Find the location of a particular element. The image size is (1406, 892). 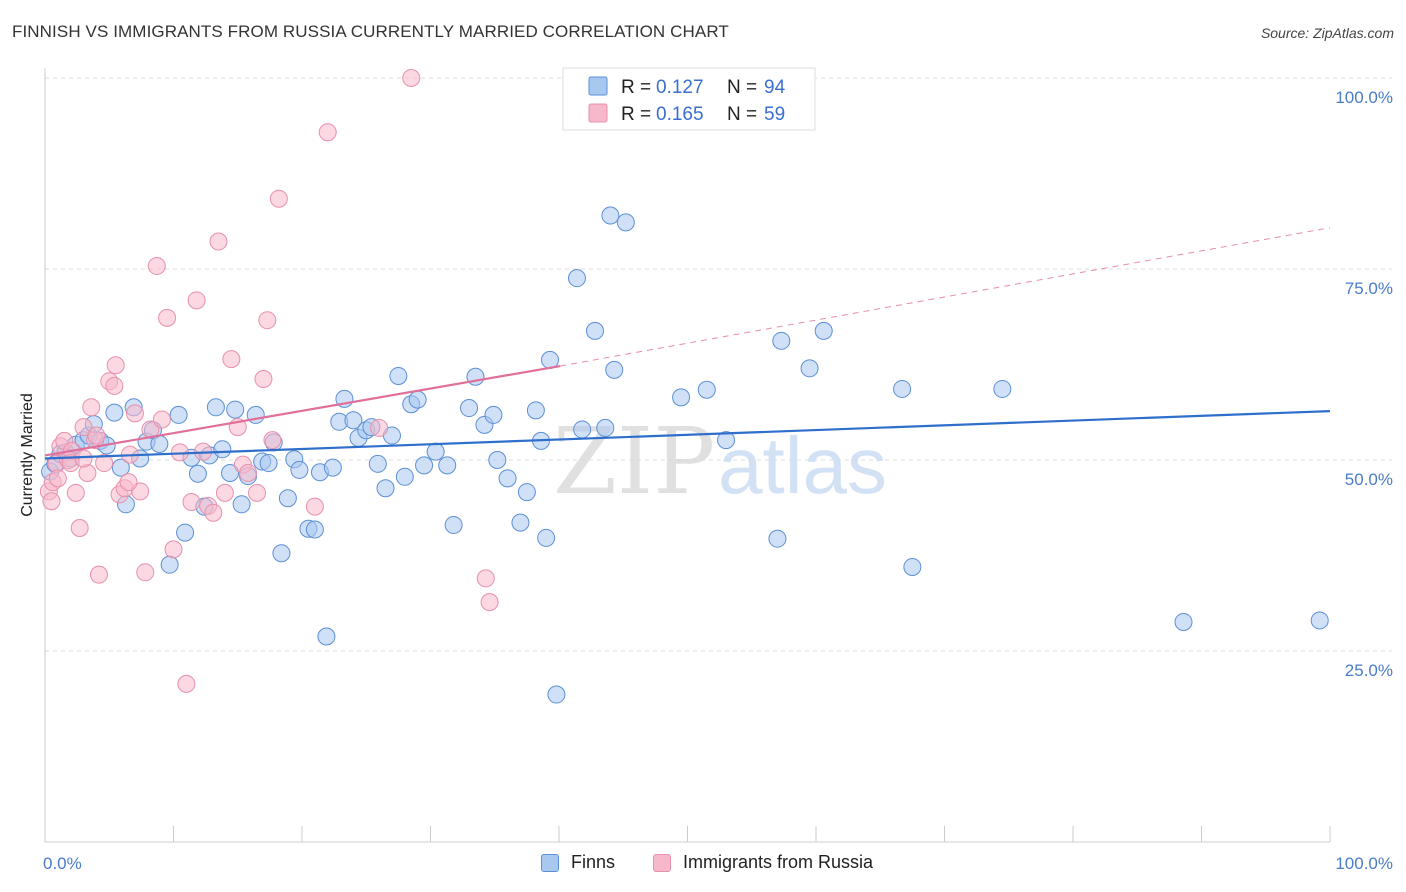

legend-finns-n-value: 94 is located at coordinates (775, 87).